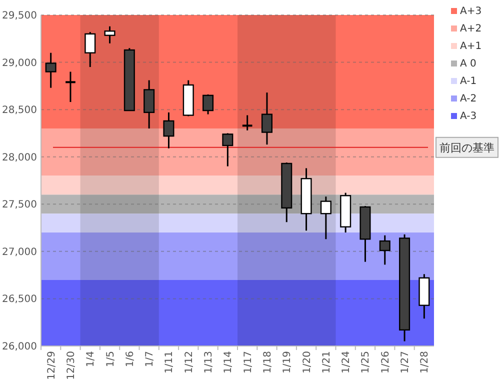 The image size is (501, 380). I want to click on y-tick-label: 26,500, so click(19, 300).